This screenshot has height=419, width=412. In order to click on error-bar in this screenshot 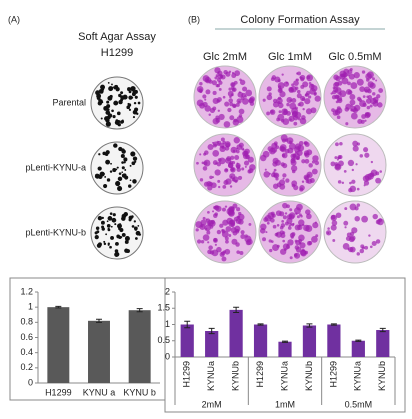, I will do `click(285, 341)`.